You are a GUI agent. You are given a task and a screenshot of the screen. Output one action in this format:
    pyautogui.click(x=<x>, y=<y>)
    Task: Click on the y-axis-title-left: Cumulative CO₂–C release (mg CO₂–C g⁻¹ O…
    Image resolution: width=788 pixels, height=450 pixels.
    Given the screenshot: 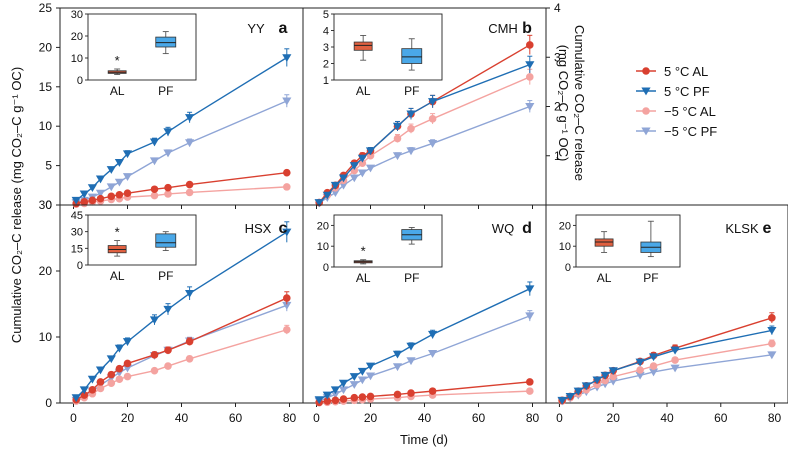 What is the action you would take?
    pyautogui.click(x=16, y=205)
    